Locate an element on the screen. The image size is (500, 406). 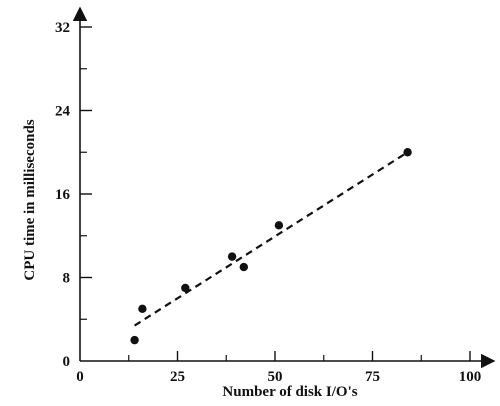
x-tick-label: 50 is located at coordinates (275, 377).